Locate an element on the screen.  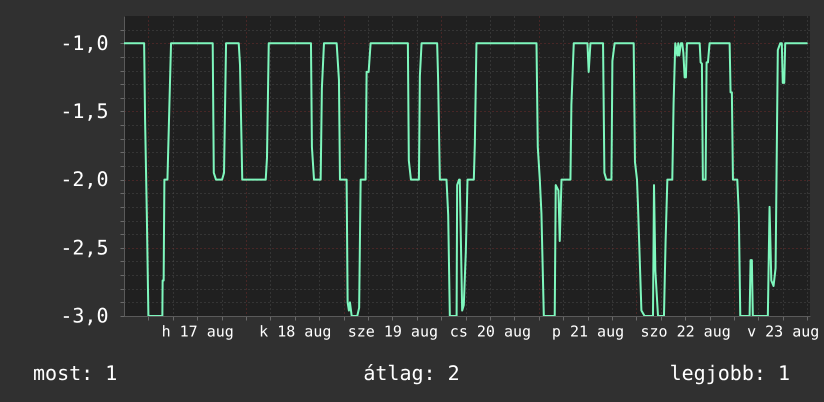
y-tick-label: -2,5 is located at coordinates (84, 247).